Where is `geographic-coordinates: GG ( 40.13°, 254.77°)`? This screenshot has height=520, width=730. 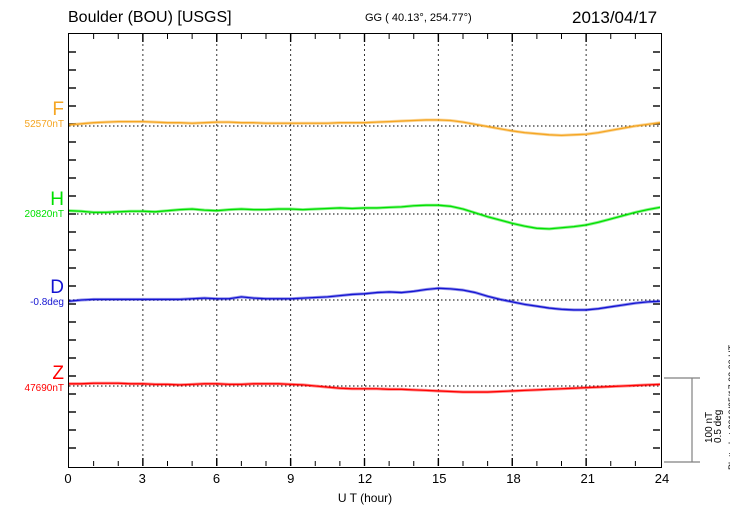
geographic-coordinates: GG ( 40.13°, 254.77°) is located at coordinates (418, 18).